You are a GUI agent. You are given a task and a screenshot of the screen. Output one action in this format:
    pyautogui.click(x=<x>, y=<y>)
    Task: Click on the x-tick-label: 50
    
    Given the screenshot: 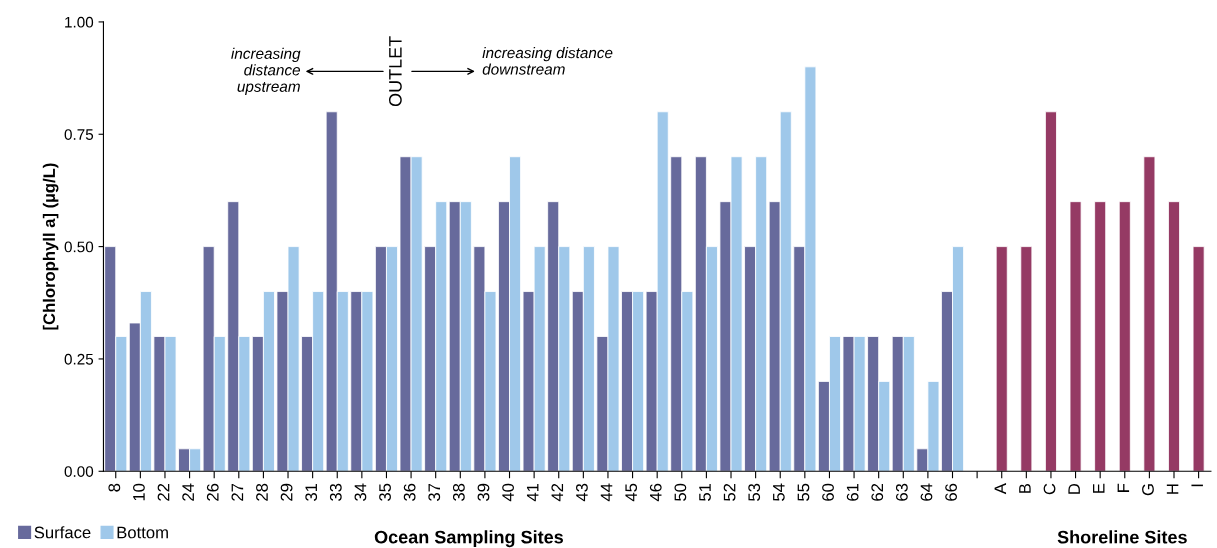 What is the action you would take?
    pyautogui.click(x=680, y=492)
    